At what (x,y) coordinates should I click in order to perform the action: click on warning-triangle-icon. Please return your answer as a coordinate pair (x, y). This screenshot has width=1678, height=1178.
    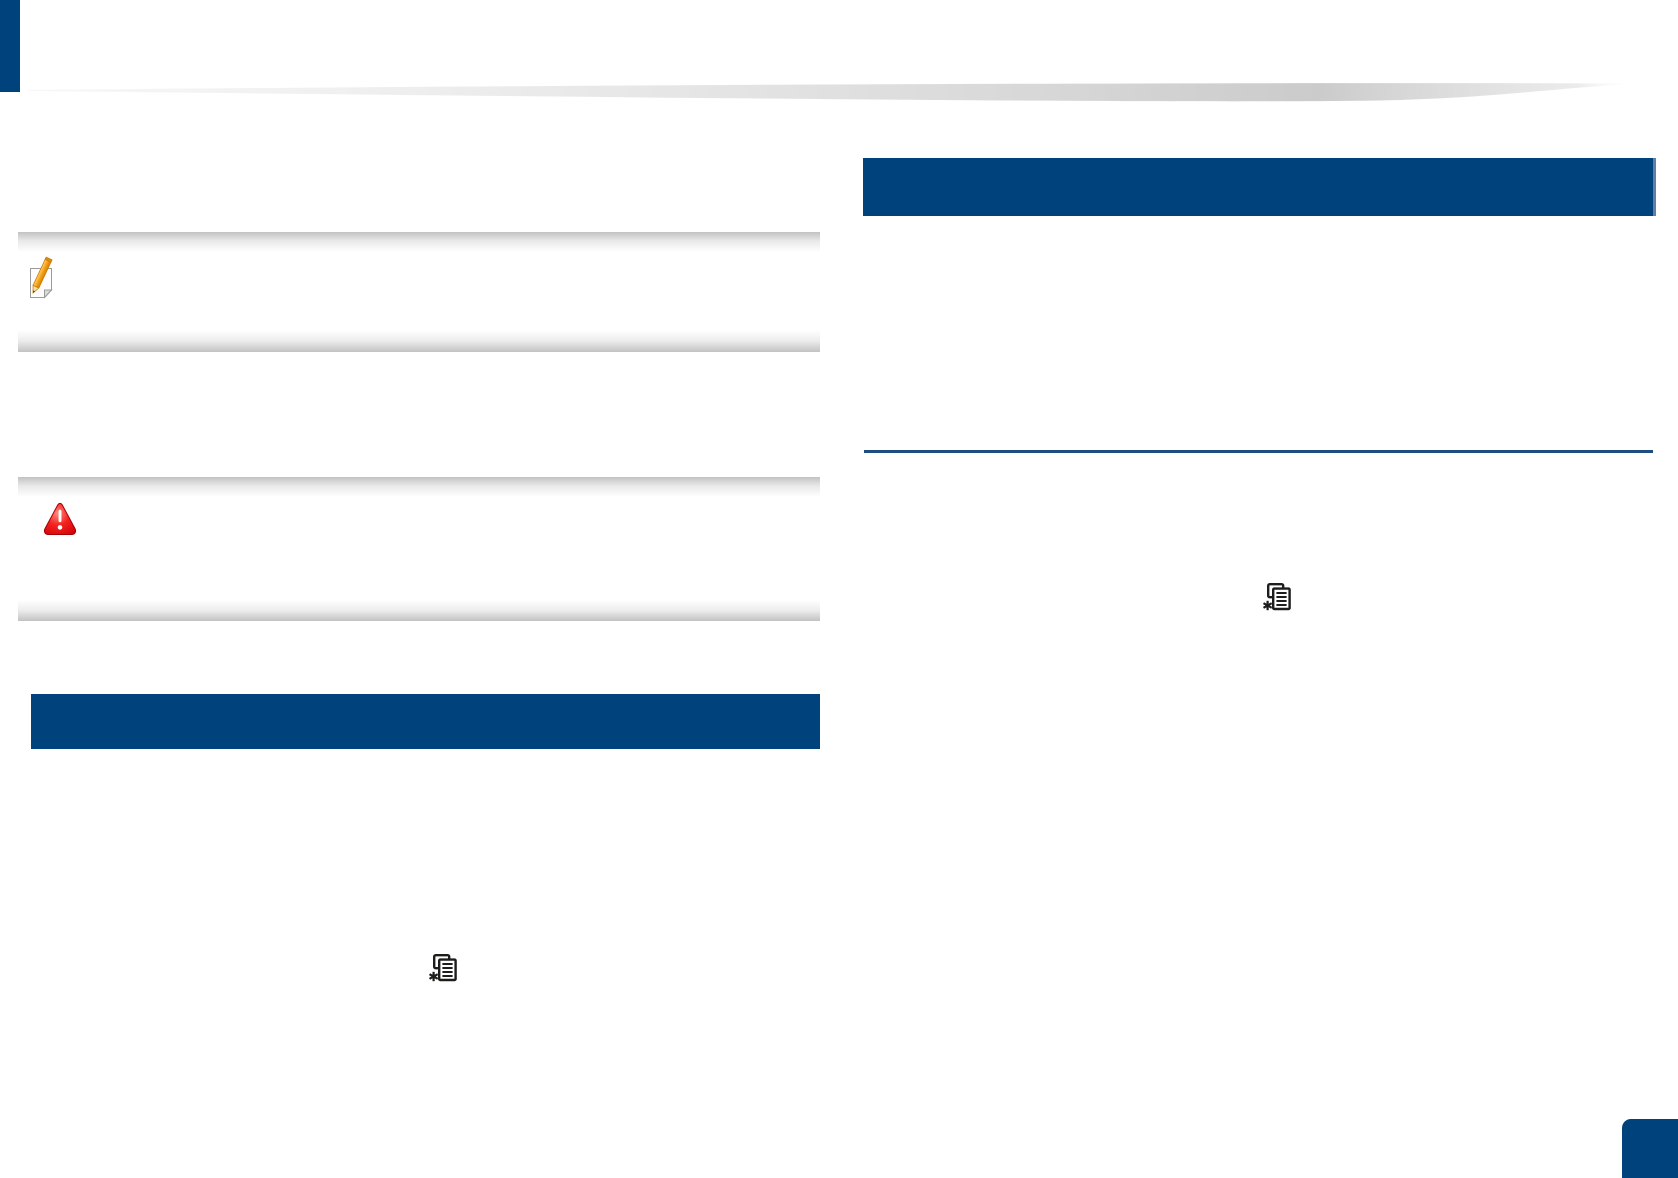
    Looking at the image, I should click on (60, 518).